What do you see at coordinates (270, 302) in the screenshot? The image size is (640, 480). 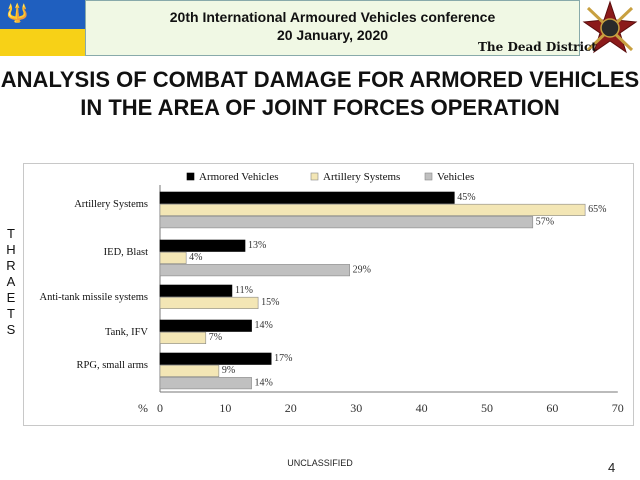 I see `data-label: 15%` at bounding box center [270, 302].